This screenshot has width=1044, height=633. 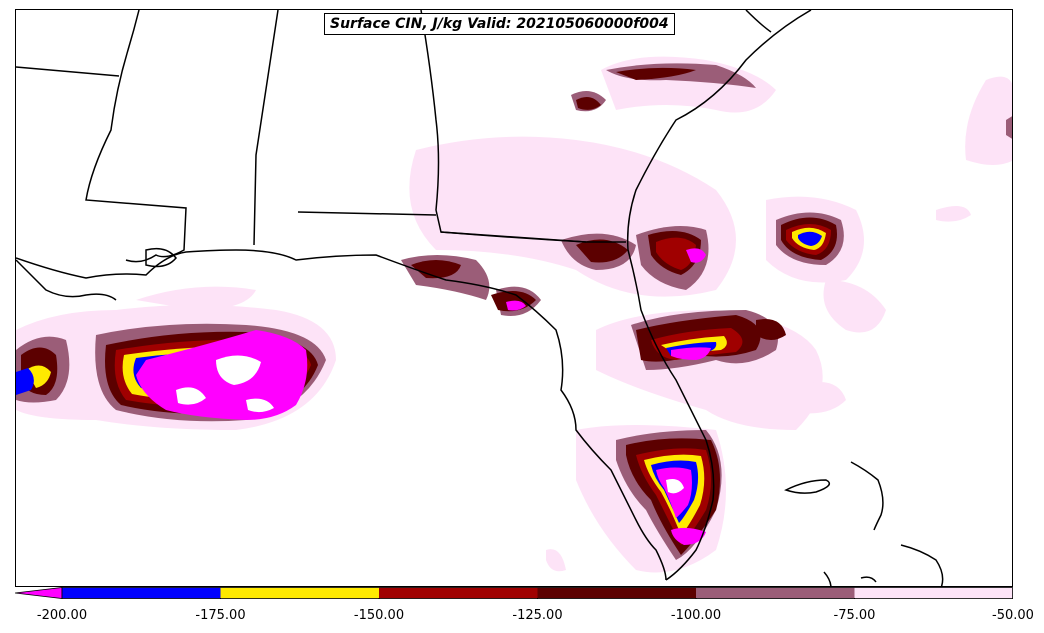 What do you see at coordinates (220, 615) in the screenshot?
I see `colorbar-tick-label: -175.00` at bounding box center [220, 615].